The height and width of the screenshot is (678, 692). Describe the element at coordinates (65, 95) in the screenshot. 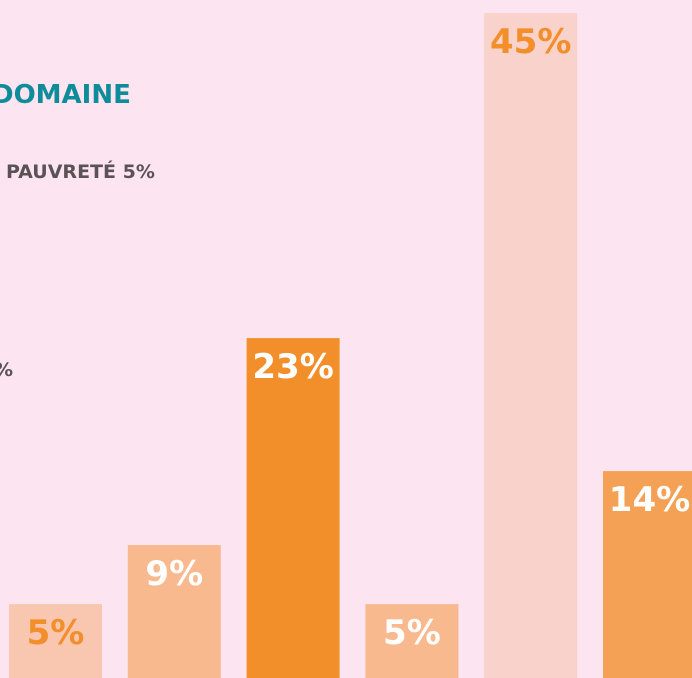

I see `chart-title: DOMAINE` at that location.